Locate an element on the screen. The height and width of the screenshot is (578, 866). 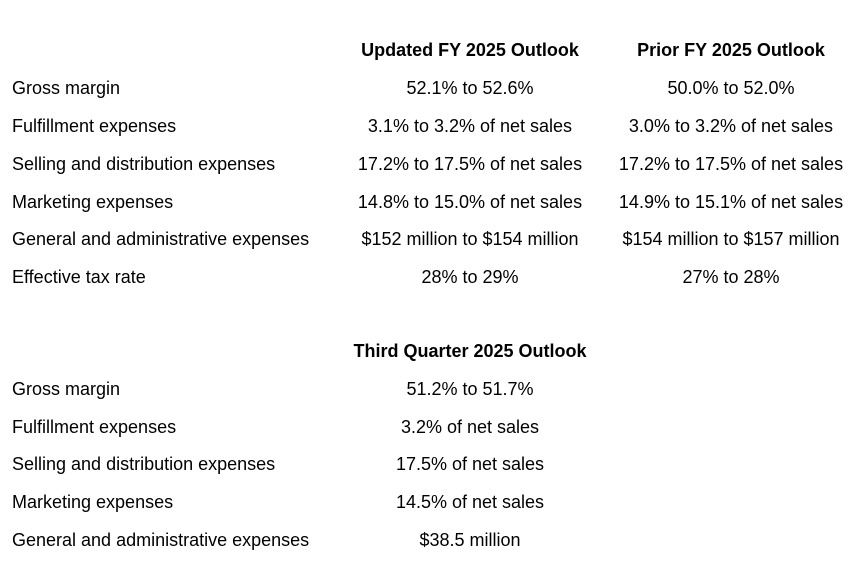
q3-header-row: Third Quarter 2025 Outlook is located at coordinates (433, 351).